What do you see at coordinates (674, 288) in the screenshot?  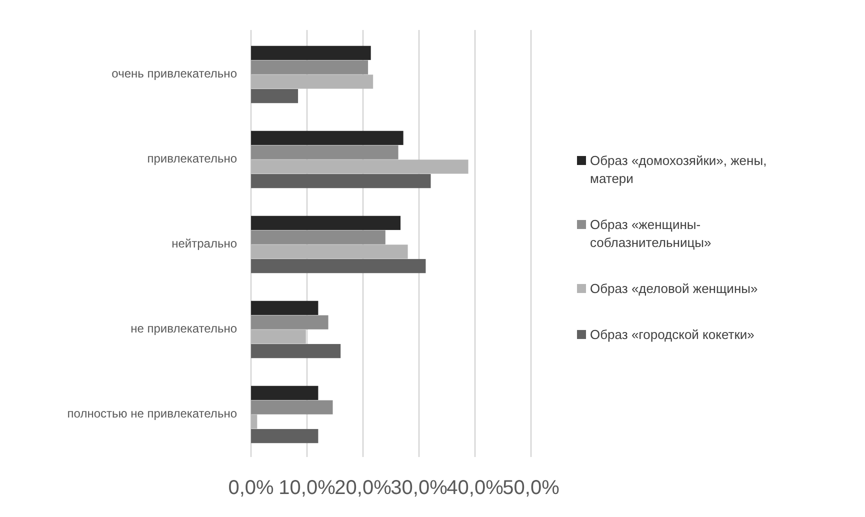 I see `legend-label: Образ «деловой женщины»` at bounding box center [674, 288].